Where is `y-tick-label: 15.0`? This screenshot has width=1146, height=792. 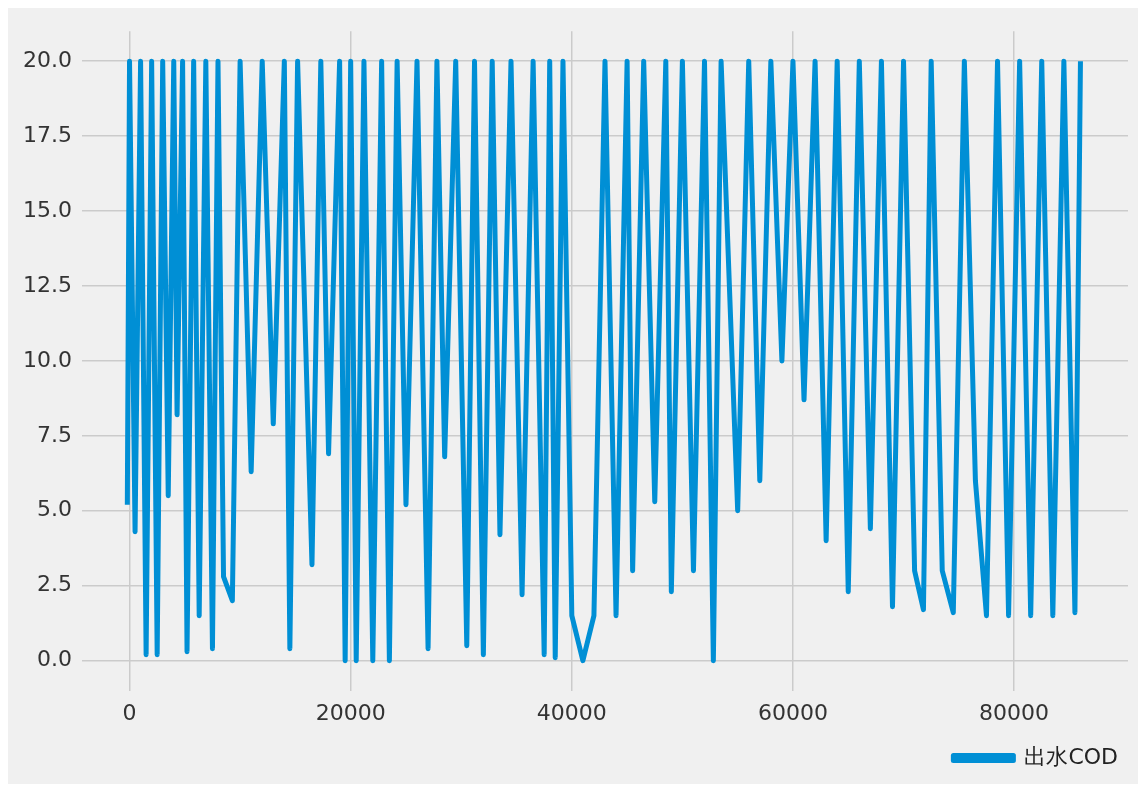 y-tick-label: 15.0 is located at coordinates (47, 209).